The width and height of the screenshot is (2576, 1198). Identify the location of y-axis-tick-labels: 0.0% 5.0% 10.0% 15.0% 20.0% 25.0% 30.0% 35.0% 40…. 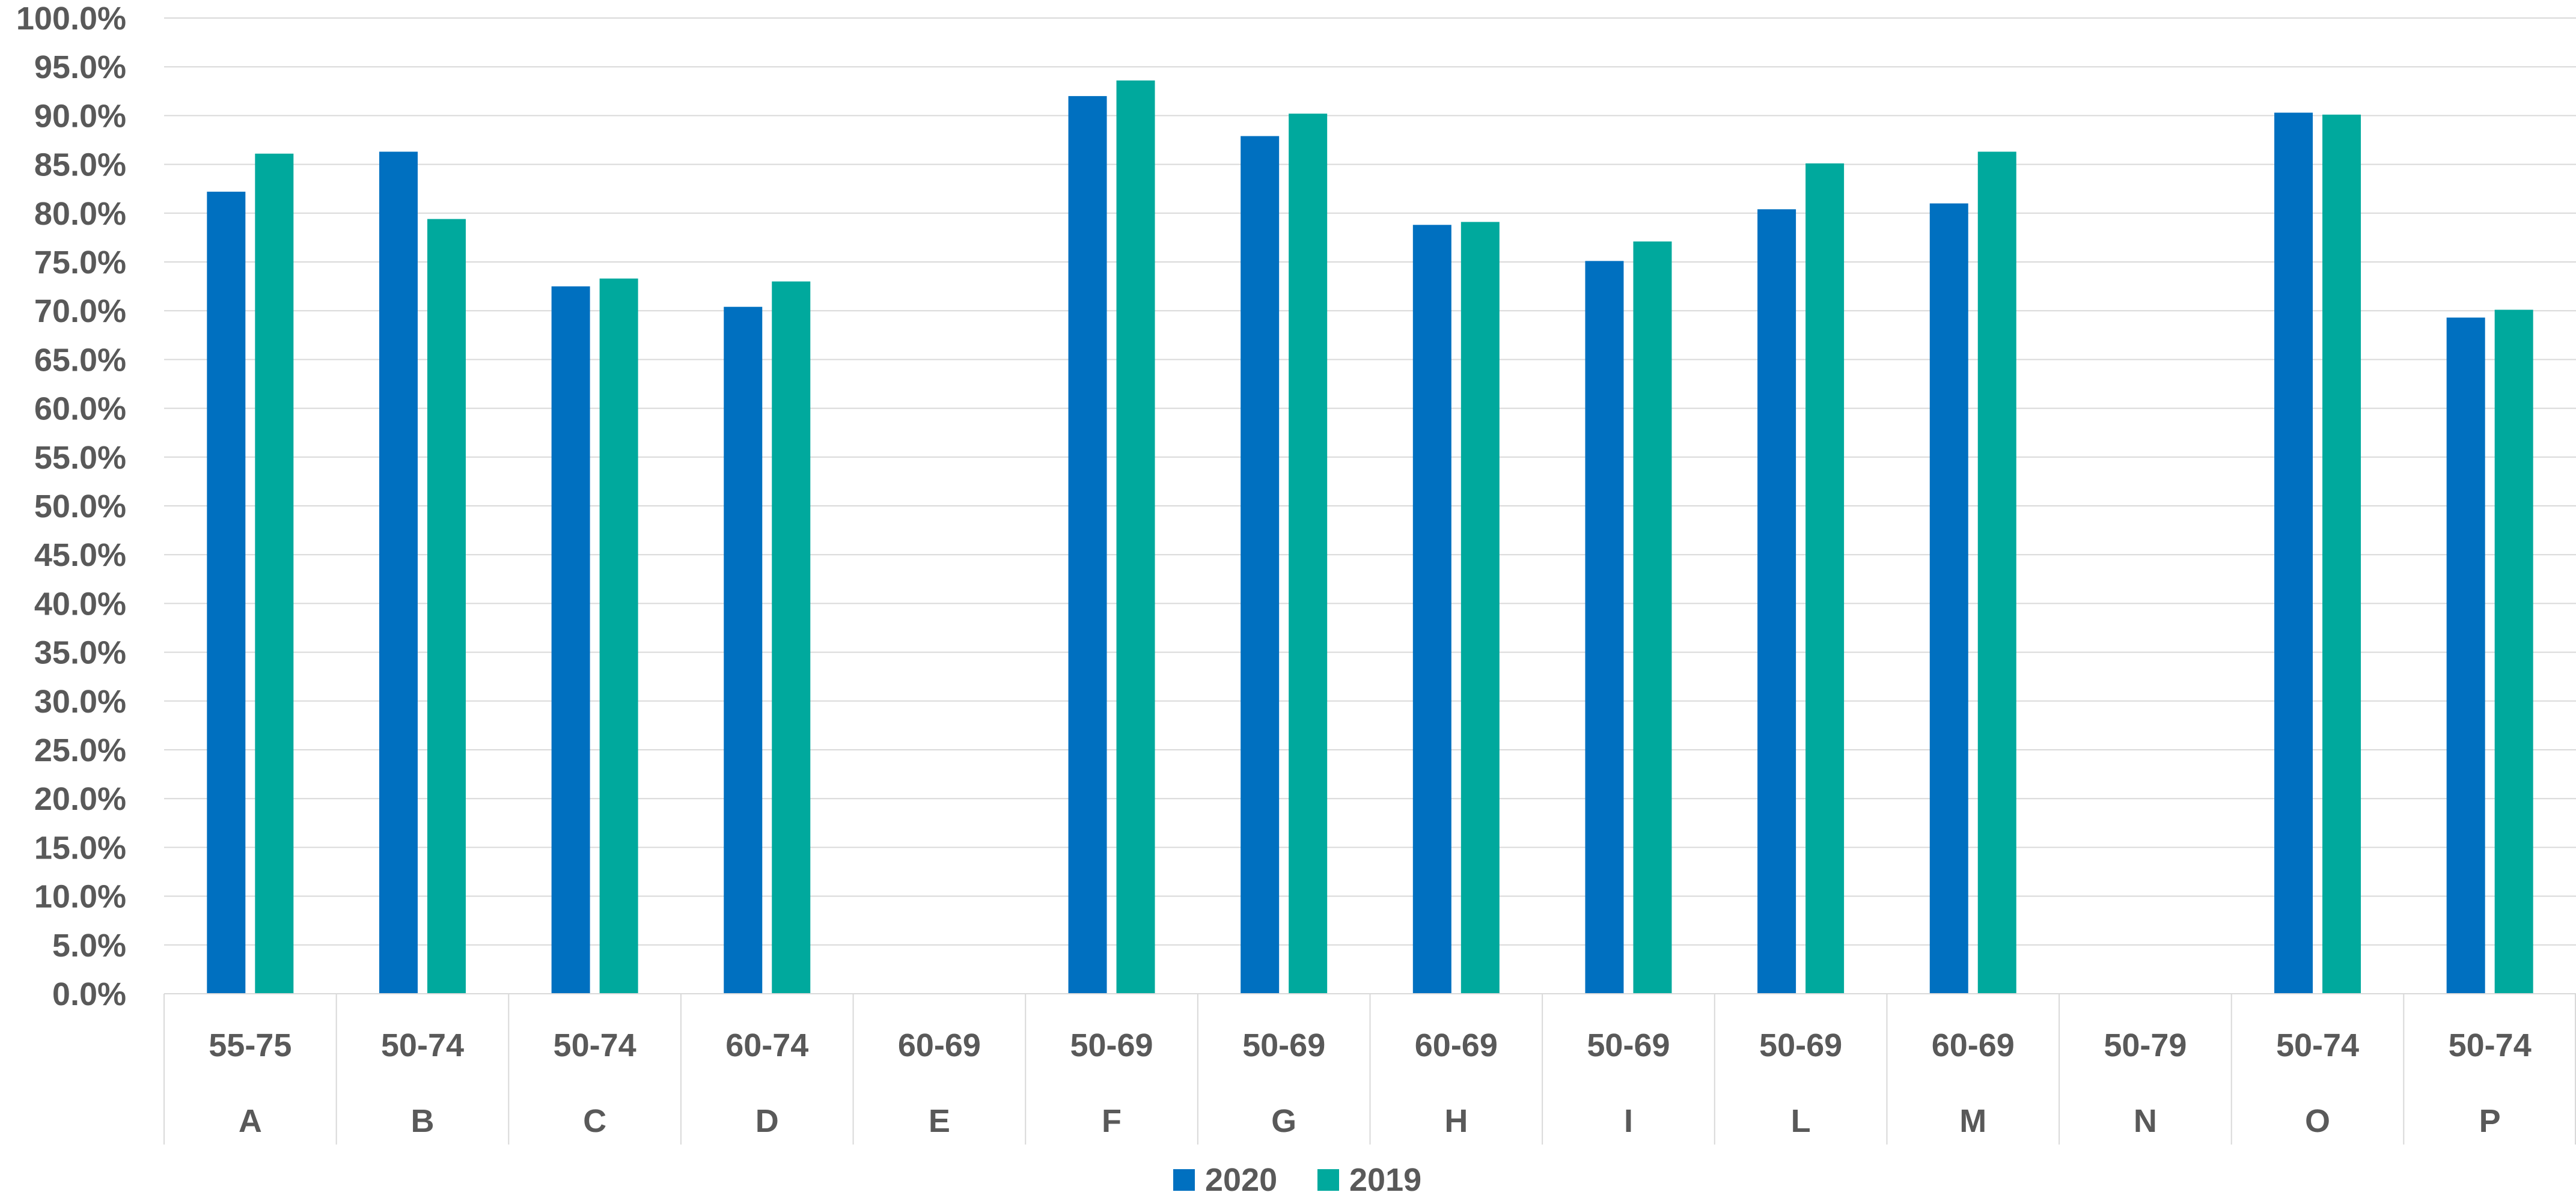
(71, 506).